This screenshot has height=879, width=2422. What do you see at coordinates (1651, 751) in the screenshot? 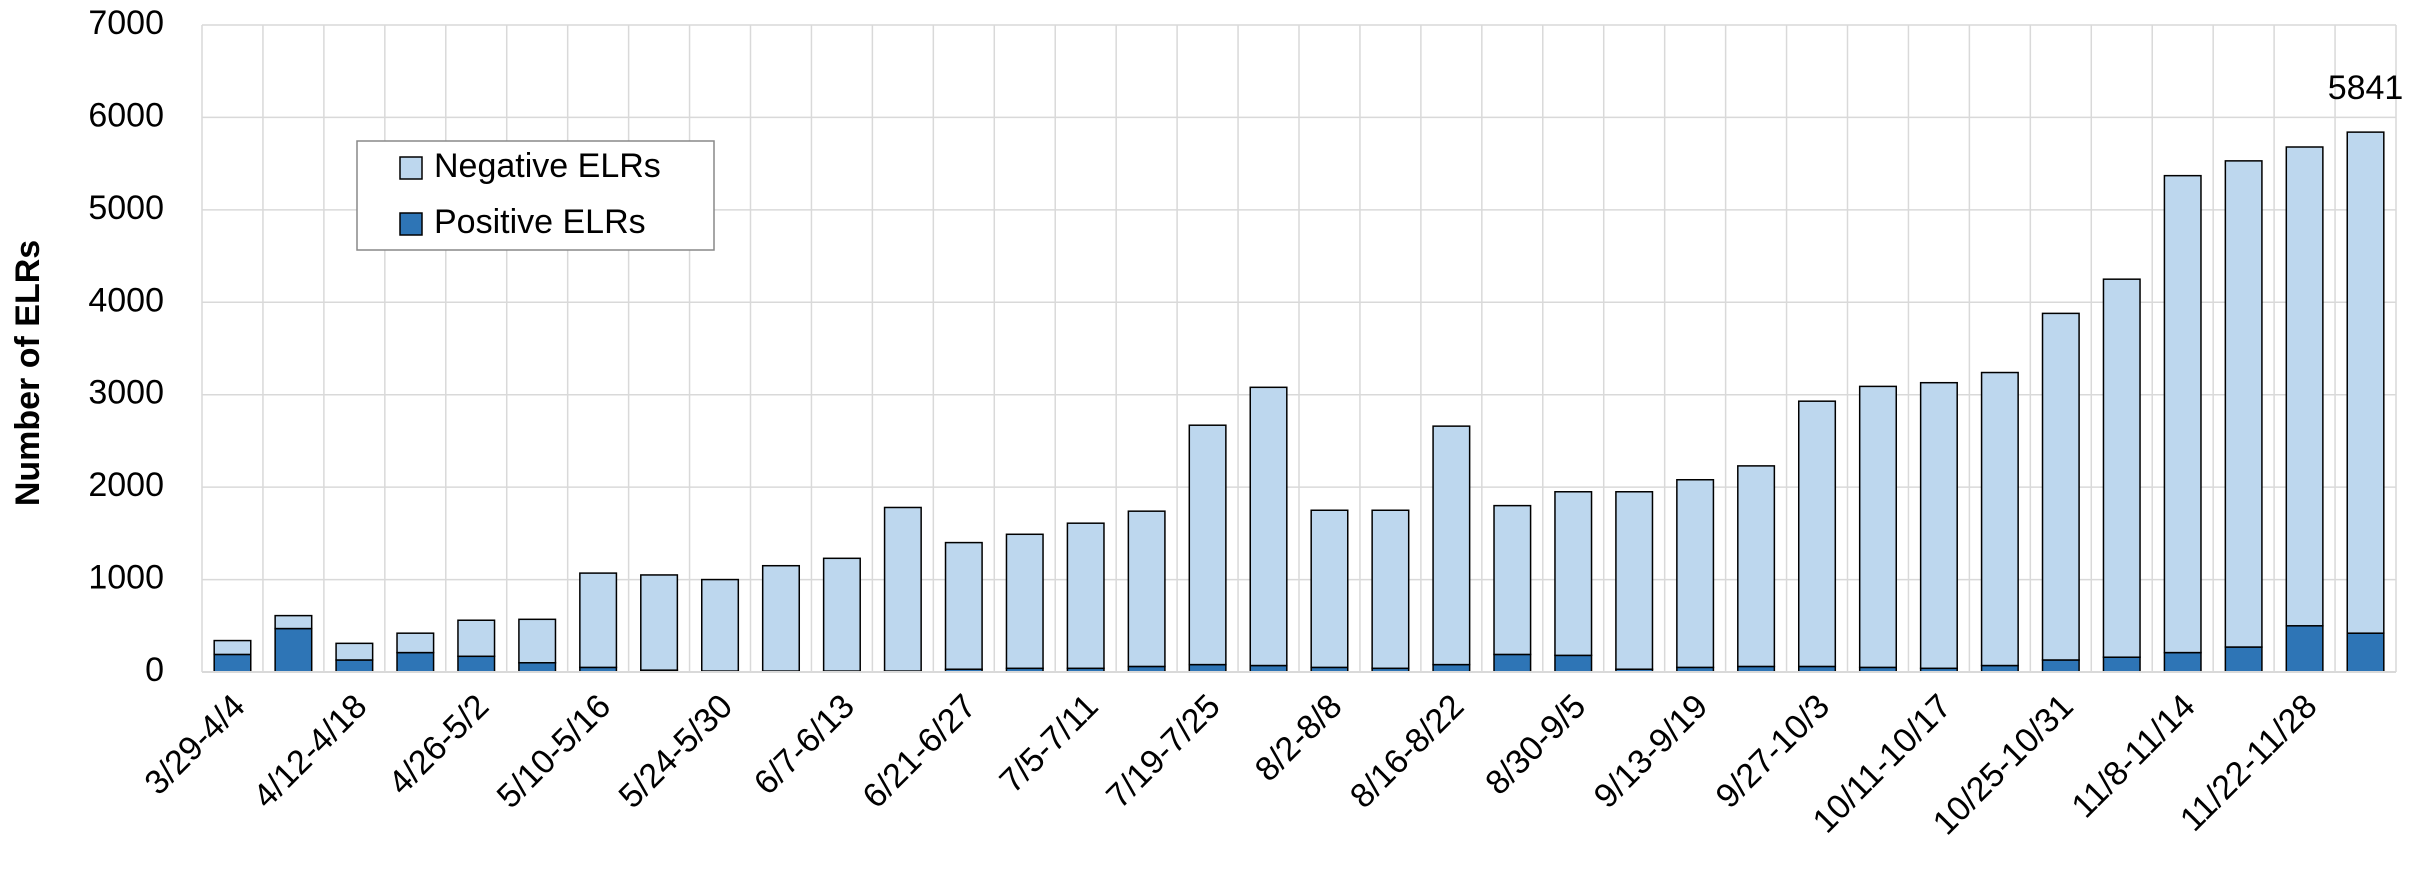
I see `x-tick-label: 9/13-9/19` at bounding box center [1651, 751].